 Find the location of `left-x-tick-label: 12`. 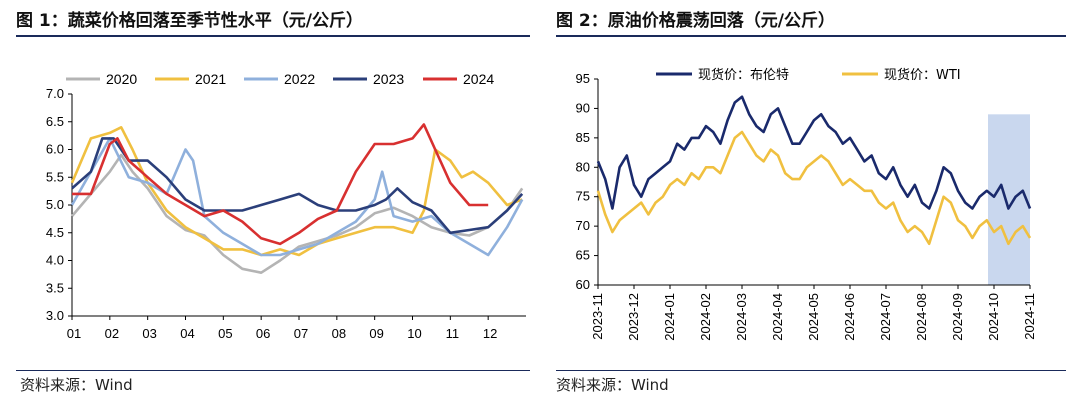

left-x-tick-label: 12 is located at coordinates (490, 333).